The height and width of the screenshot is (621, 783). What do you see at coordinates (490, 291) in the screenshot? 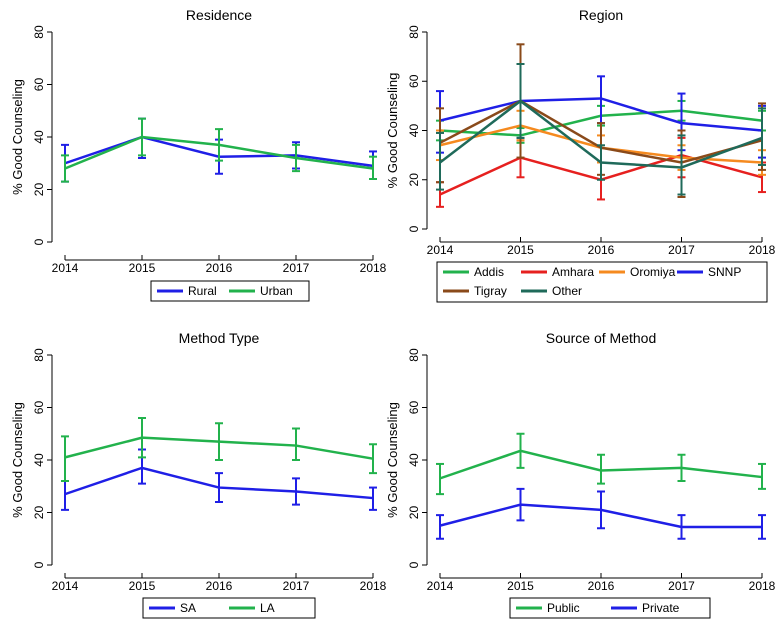
I see `legend-label: Tigray` at bounding box center [490, 291].